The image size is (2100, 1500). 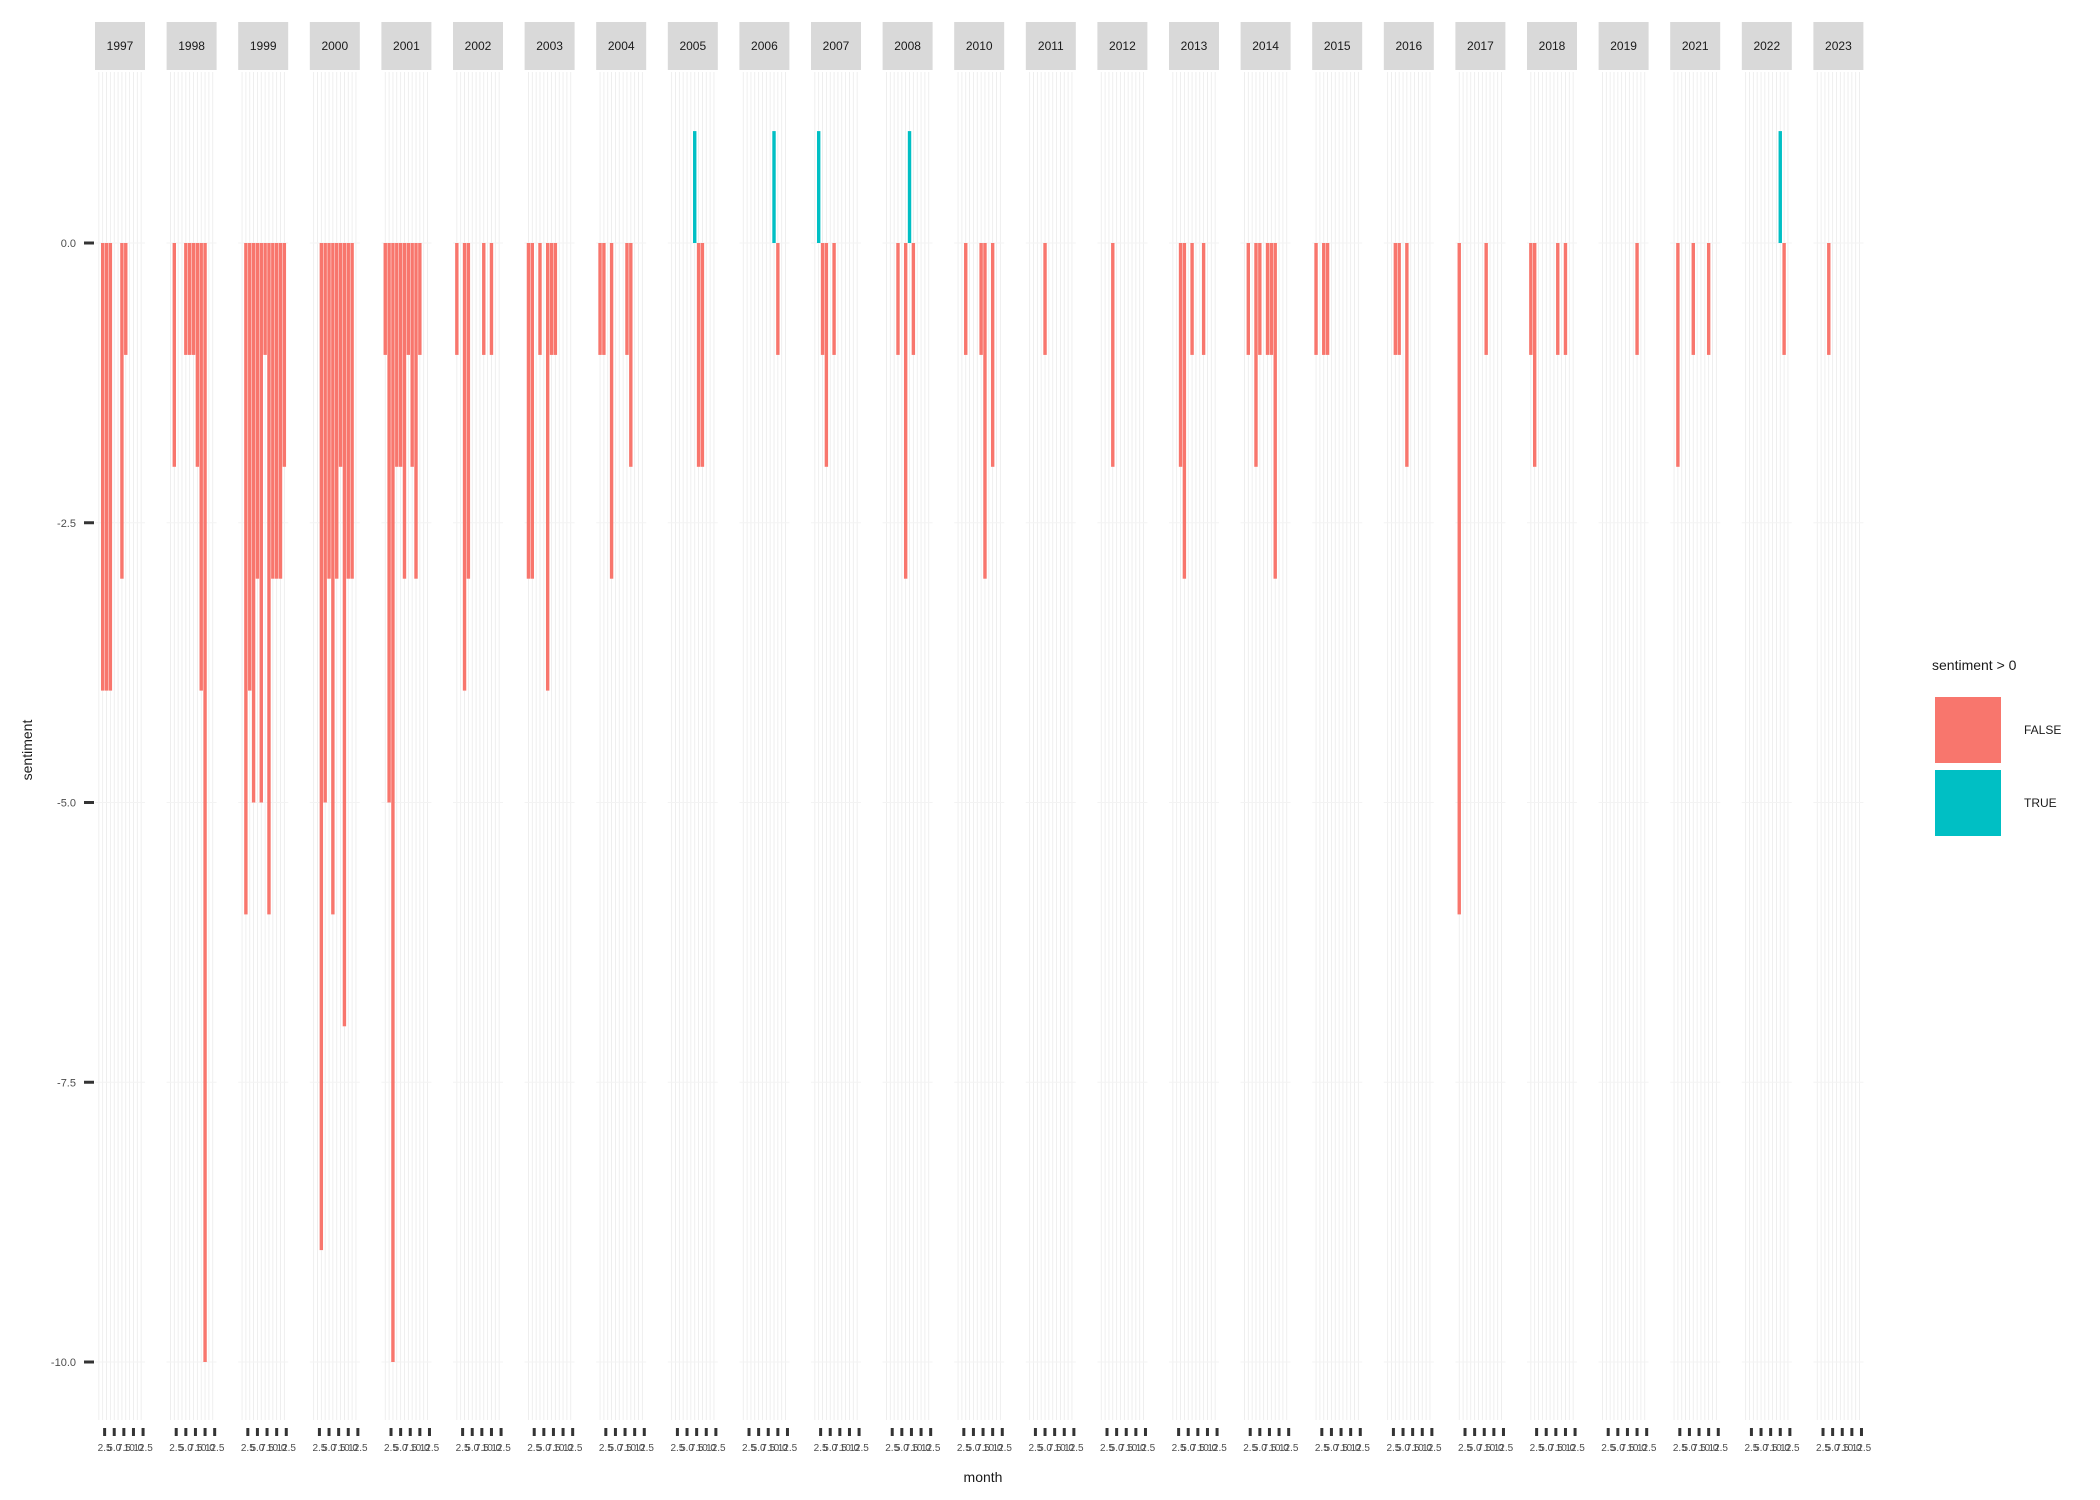 I want to click on y-axis: 0.0 -2.5 -5.0 -7.5 -10.0, so click(x=72, y=803).